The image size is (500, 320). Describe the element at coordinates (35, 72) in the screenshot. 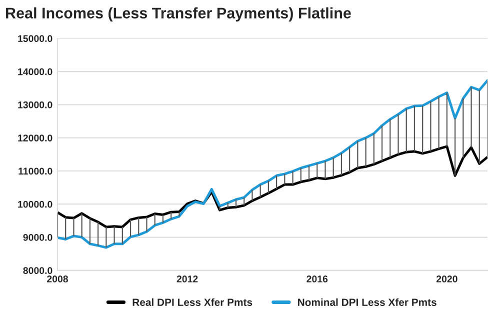

I see `y-tick-label: 14000.0` at that location.